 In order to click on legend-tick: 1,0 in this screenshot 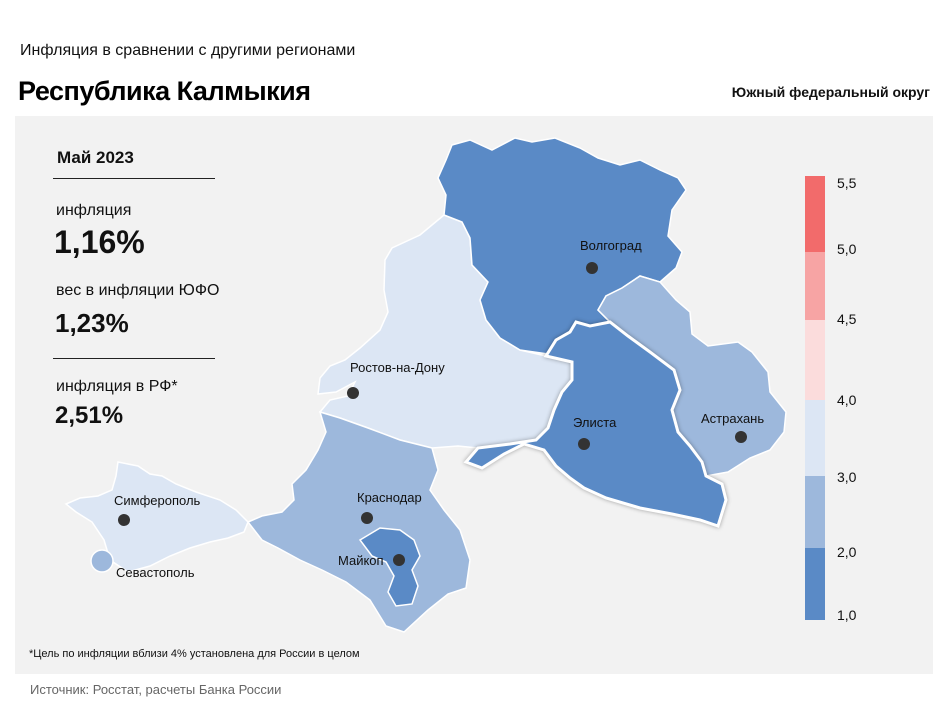, I will do `click(847, 615)`.